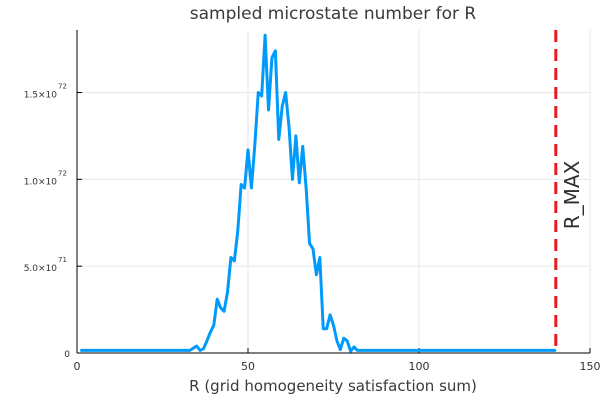  I want to click on y-tick-exponent: 71, so click(62, 260).